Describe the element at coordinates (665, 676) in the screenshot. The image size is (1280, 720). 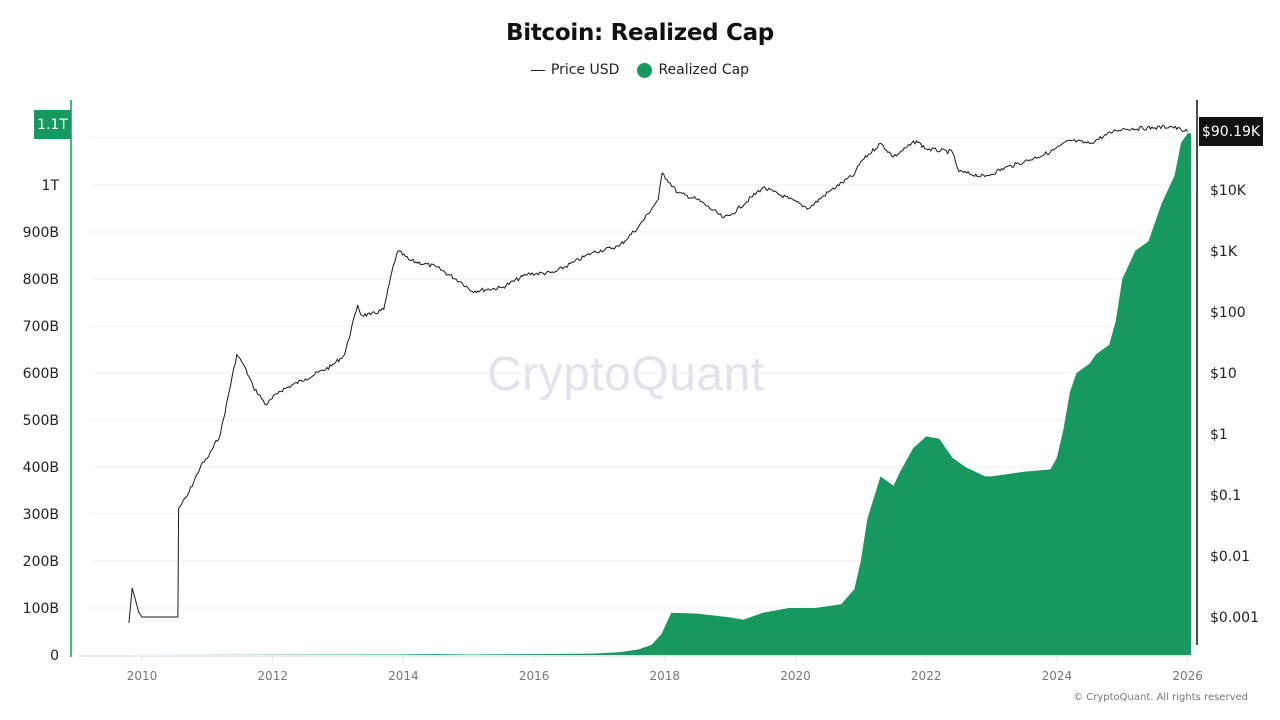
I see `x-tick-label: 2018` at that location.